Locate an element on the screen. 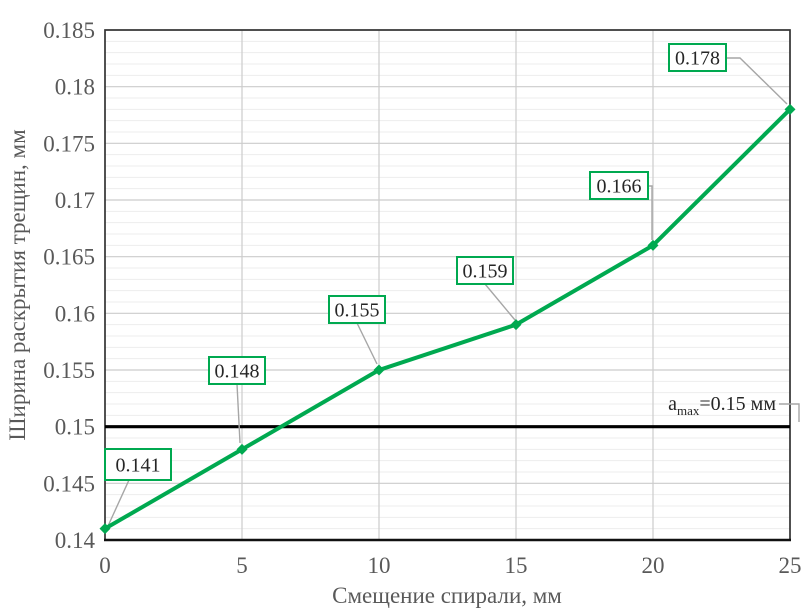 The image size is (806, 616). data-label: 0.141 is located at coordinates (138, 466).